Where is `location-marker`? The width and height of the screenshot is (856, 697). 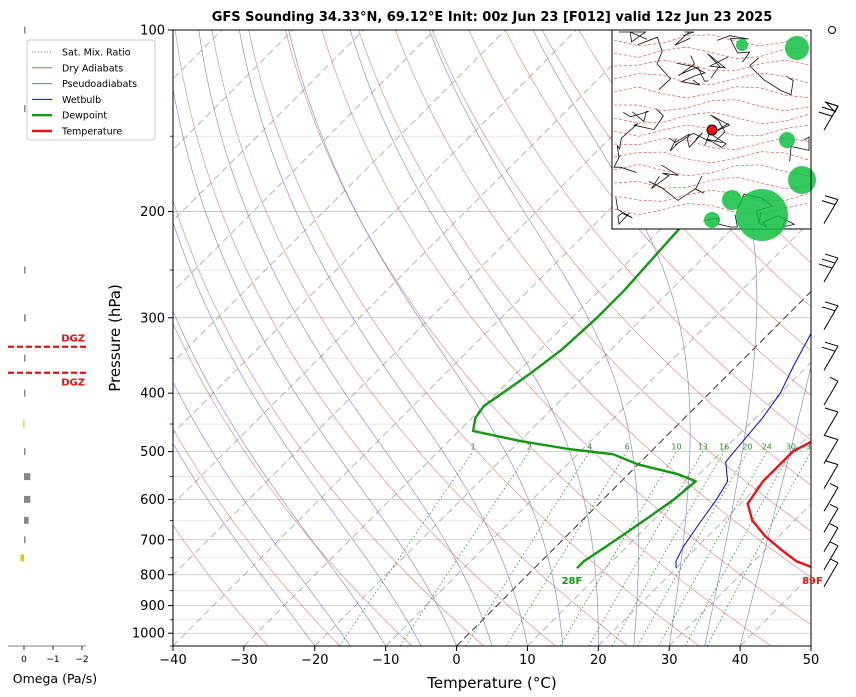
location-marker is located at coordinates (712, 130).